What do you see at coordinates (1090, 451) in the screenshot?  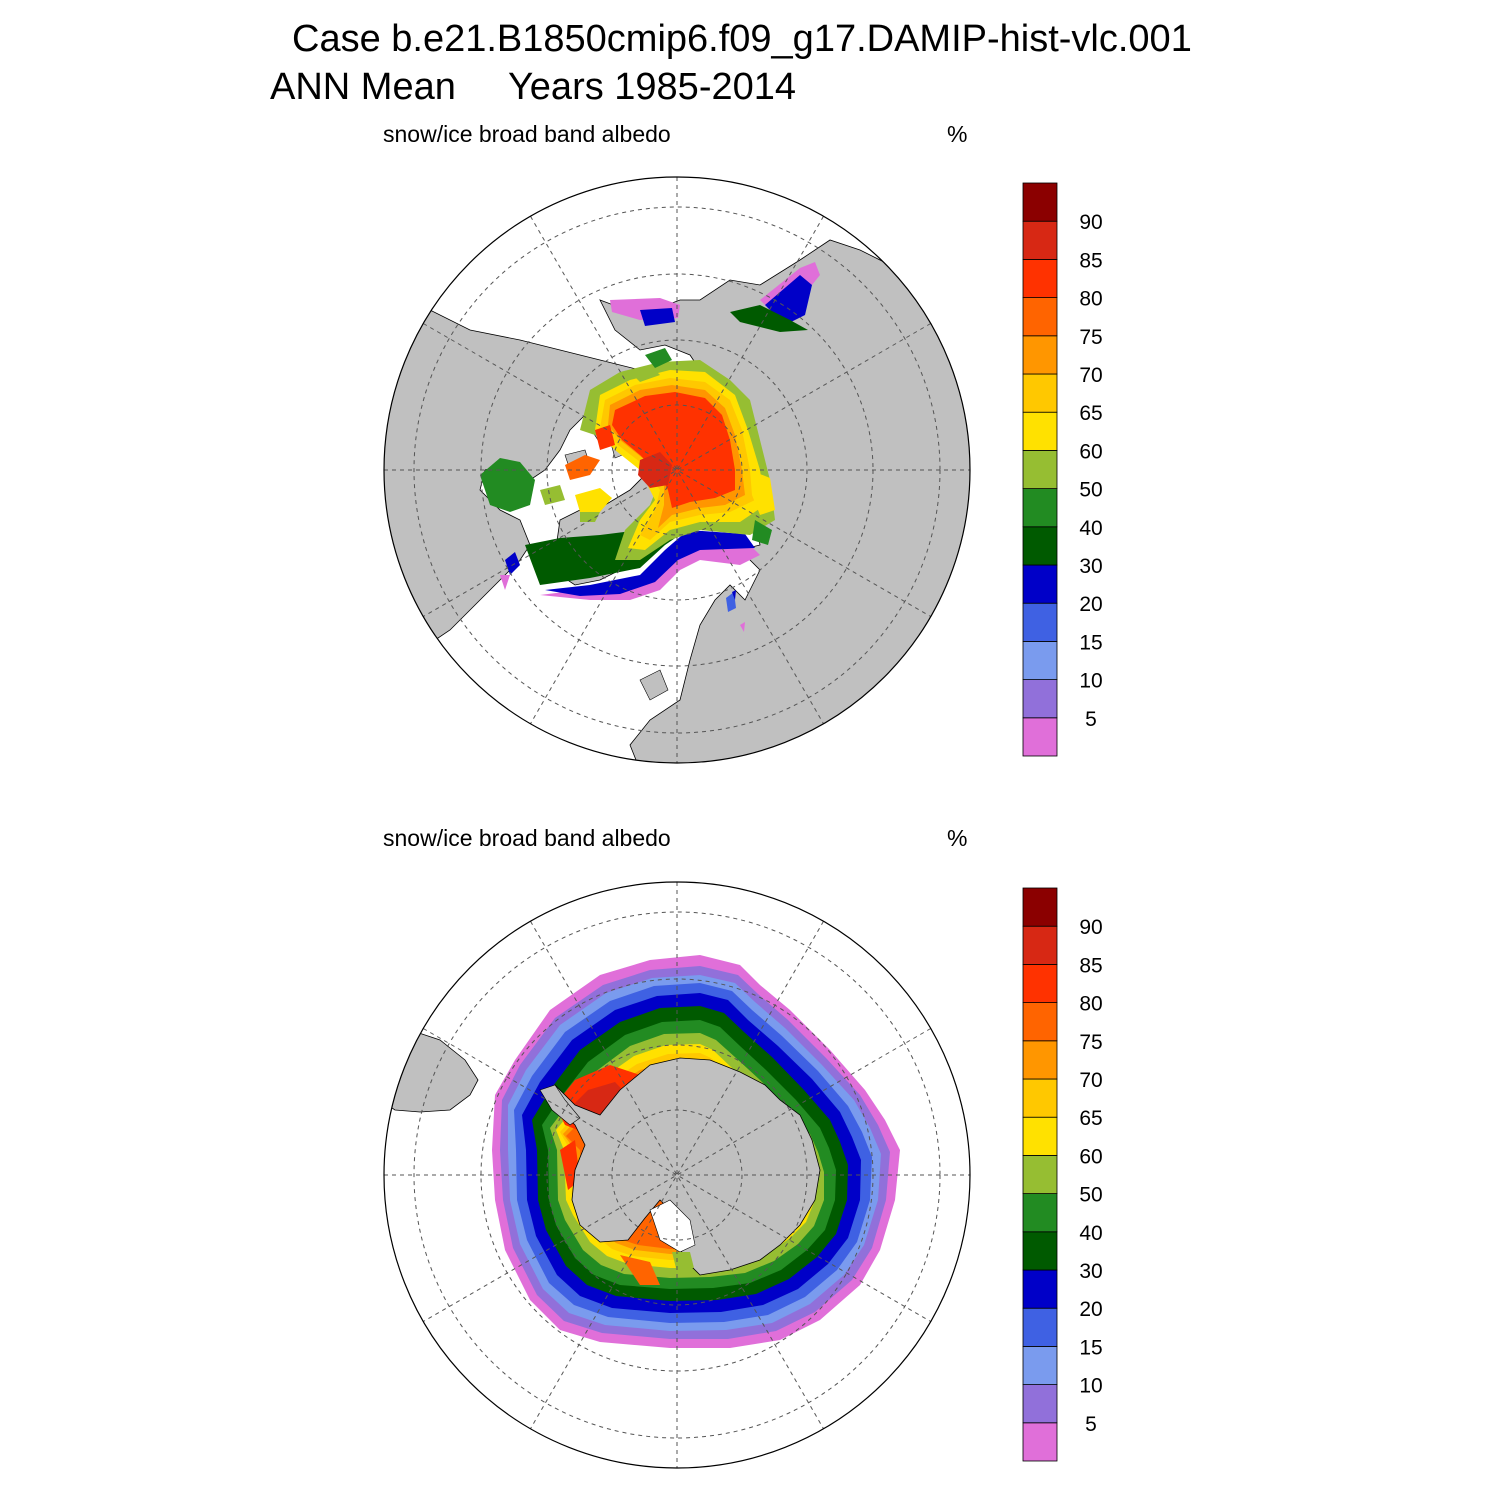 I see `north-colorbar-tick-label: 60` at bounding box center [1090, 451].